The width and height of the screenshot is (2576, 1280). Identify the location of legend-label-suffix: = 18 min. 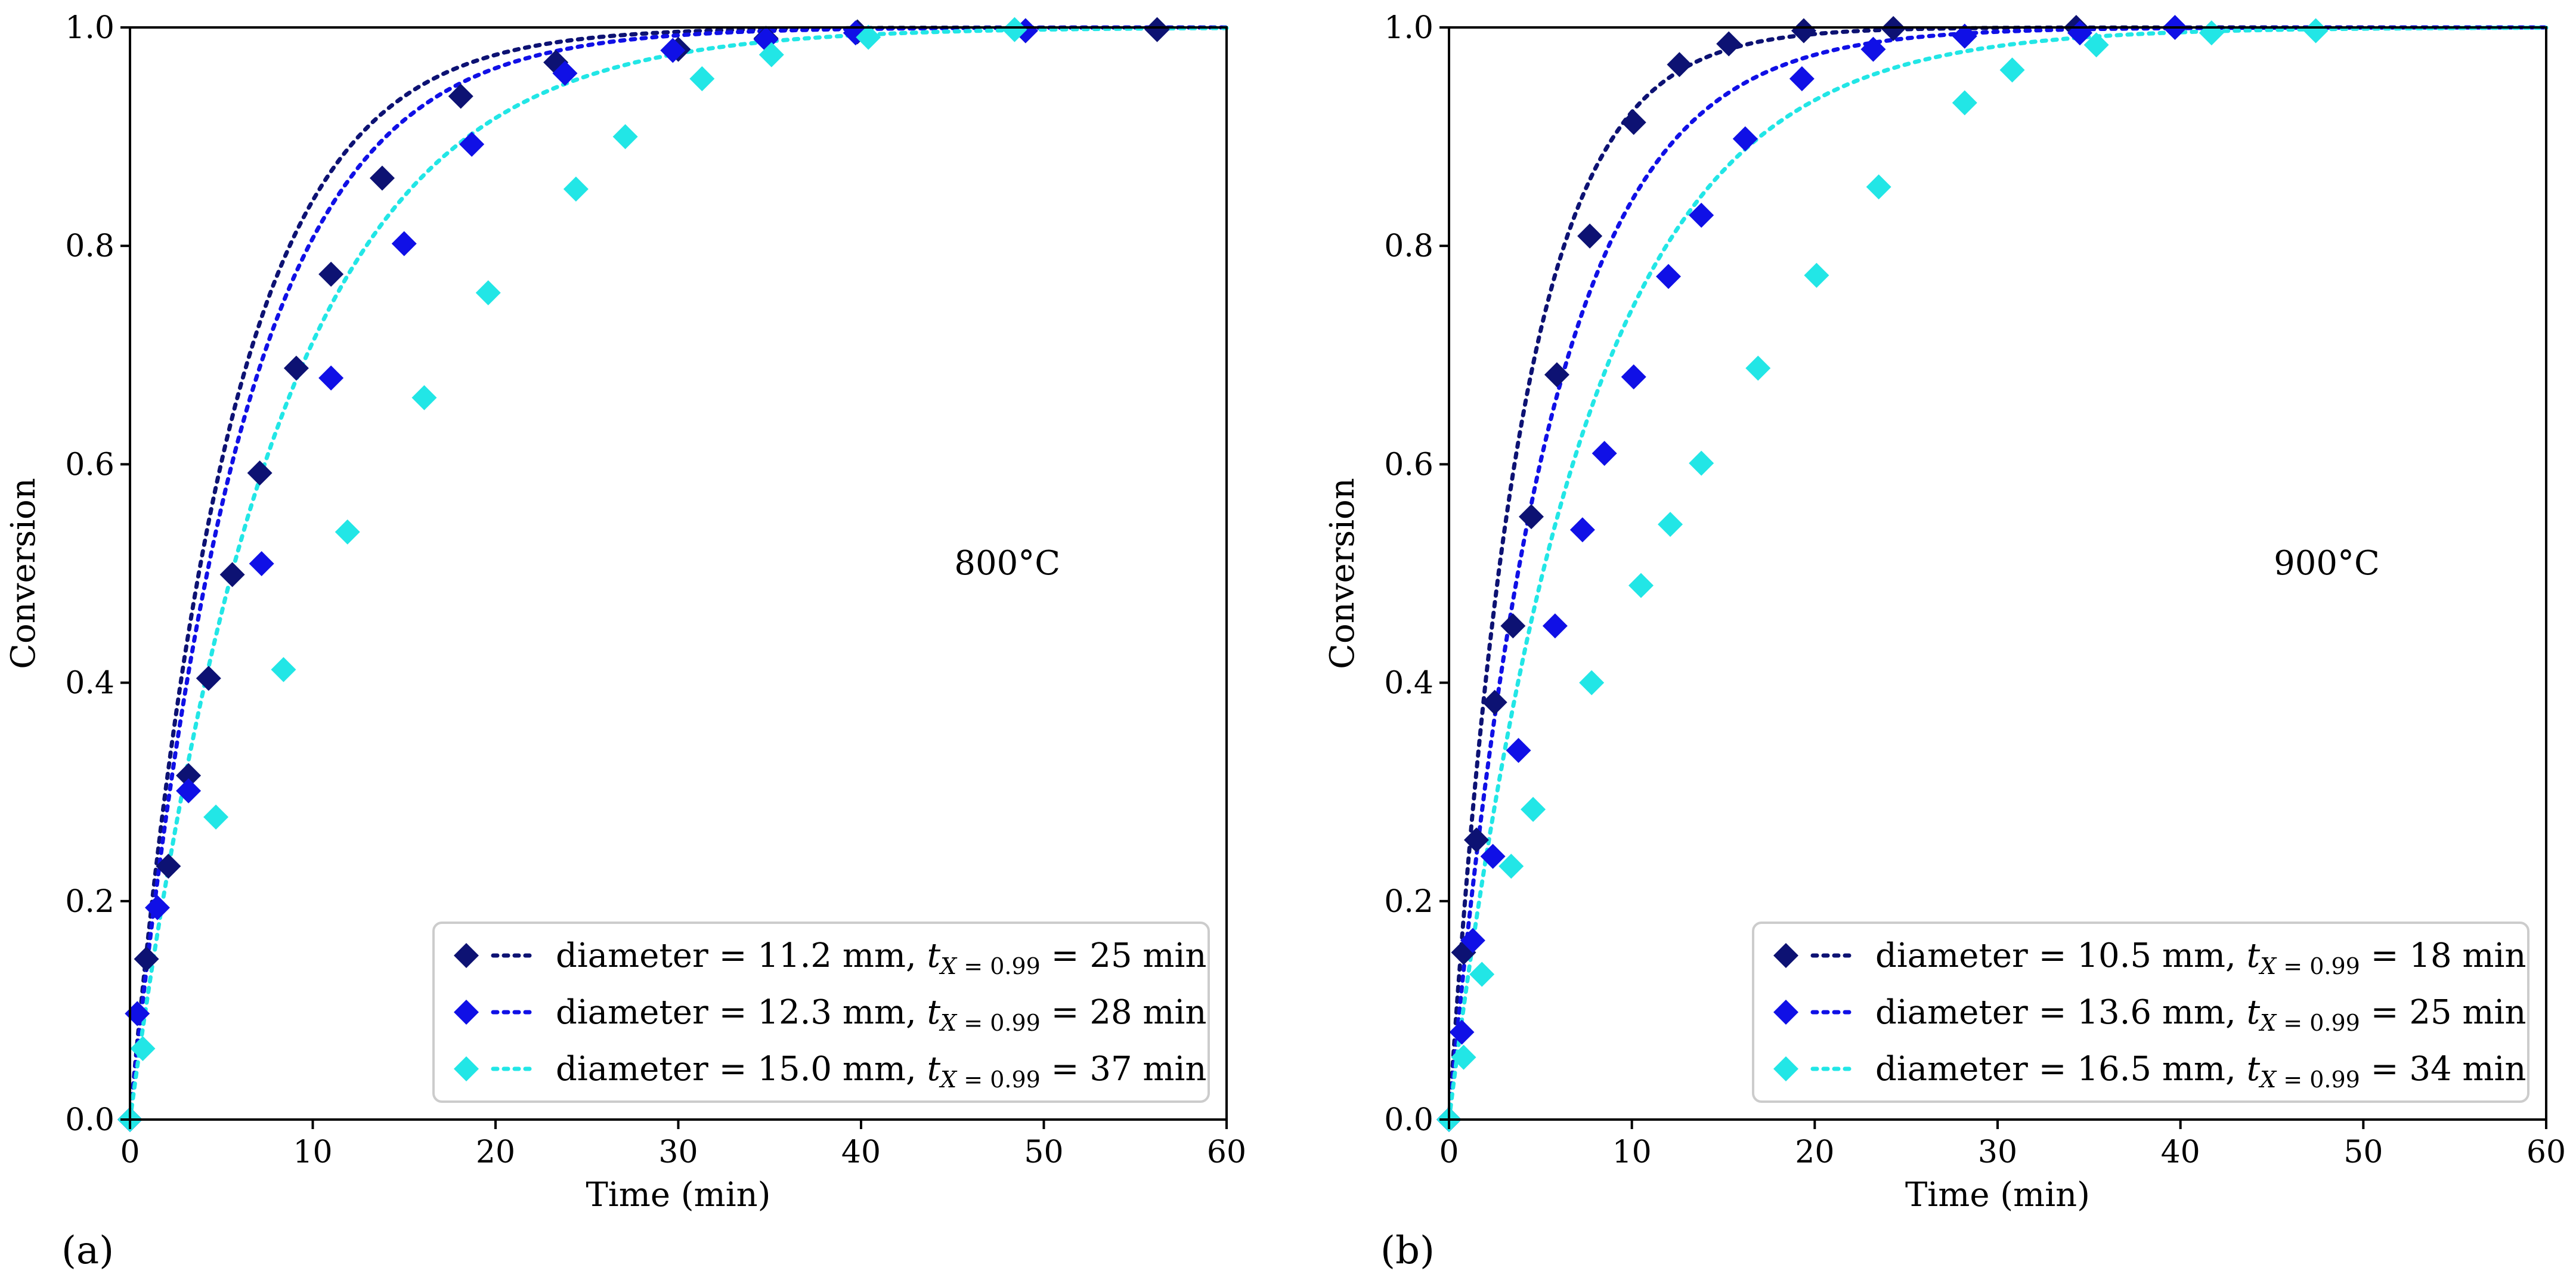
(2444, 955).